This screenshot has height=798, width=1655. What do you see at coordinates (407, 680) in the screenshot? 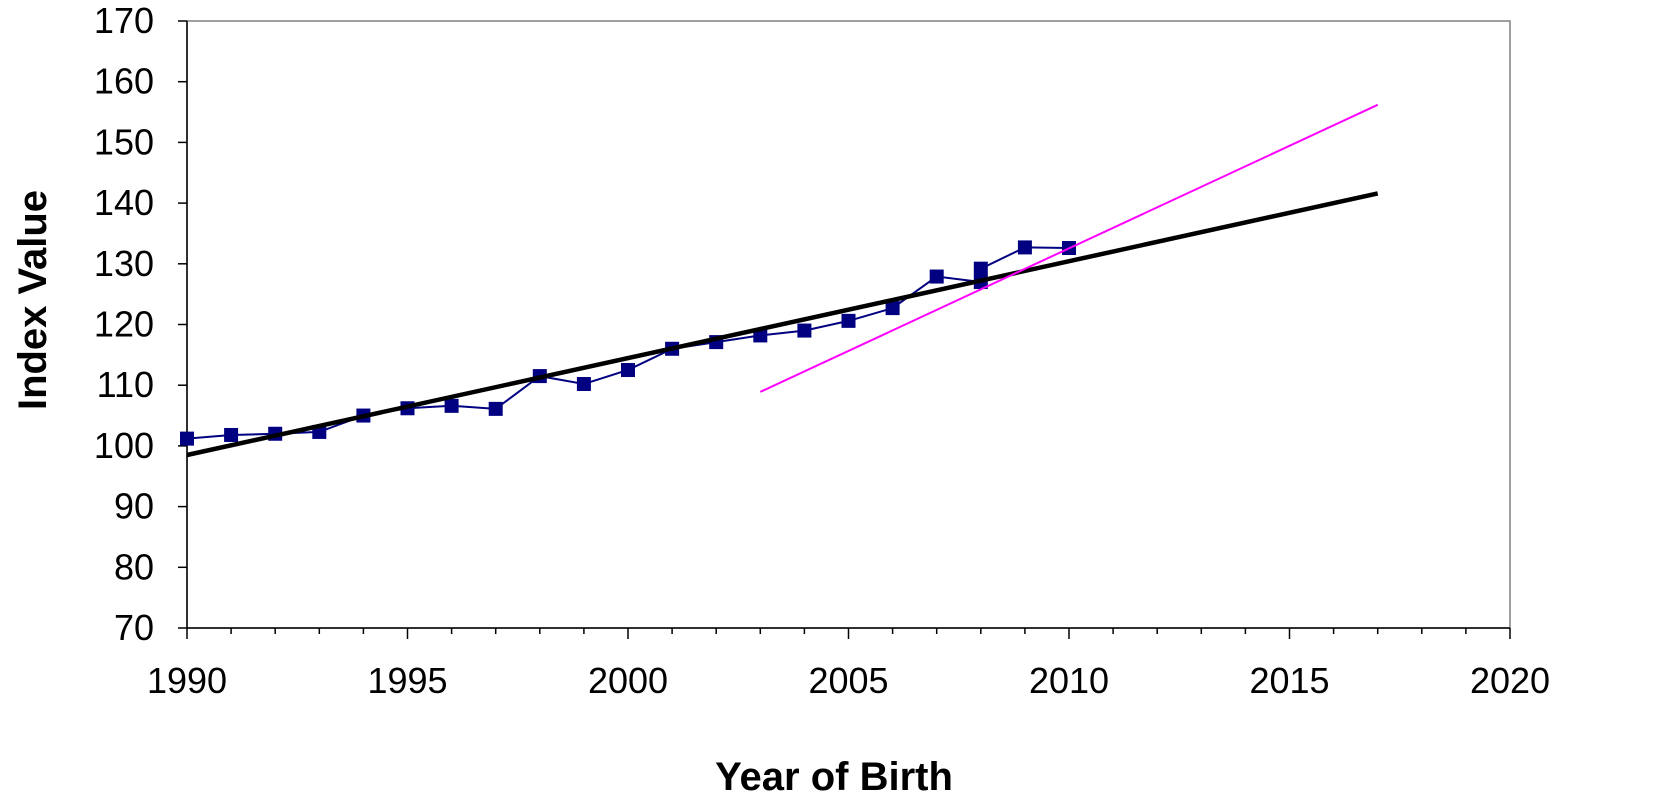
I see `x-tick-label: 1995` at bounding box center [407, 680].